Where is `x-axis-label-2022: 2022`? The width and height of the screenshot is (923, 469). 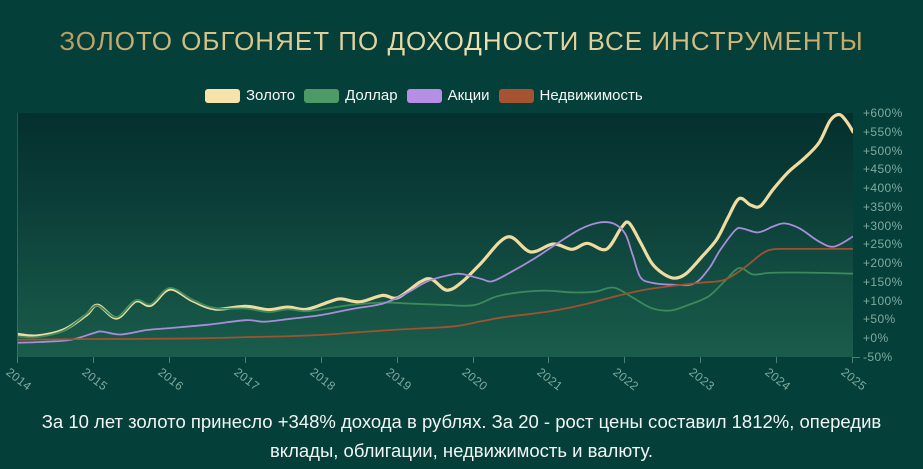 x-axis-label-2022: 2022 is located at coordinates (626, 379).